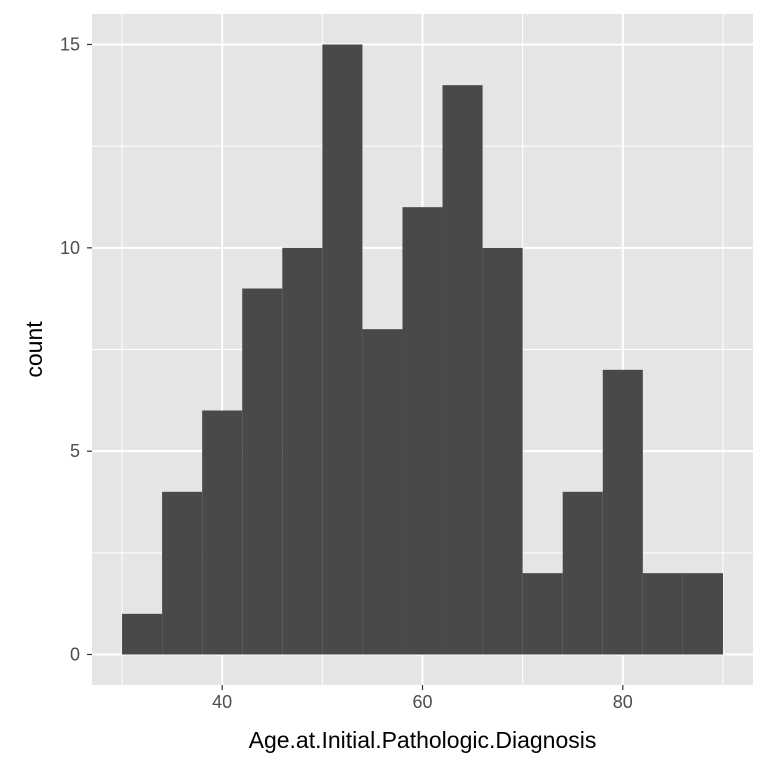  Describe the element at coordinates (623, 702) in the screenshot. I see `x-tick-label: 80` at that location.